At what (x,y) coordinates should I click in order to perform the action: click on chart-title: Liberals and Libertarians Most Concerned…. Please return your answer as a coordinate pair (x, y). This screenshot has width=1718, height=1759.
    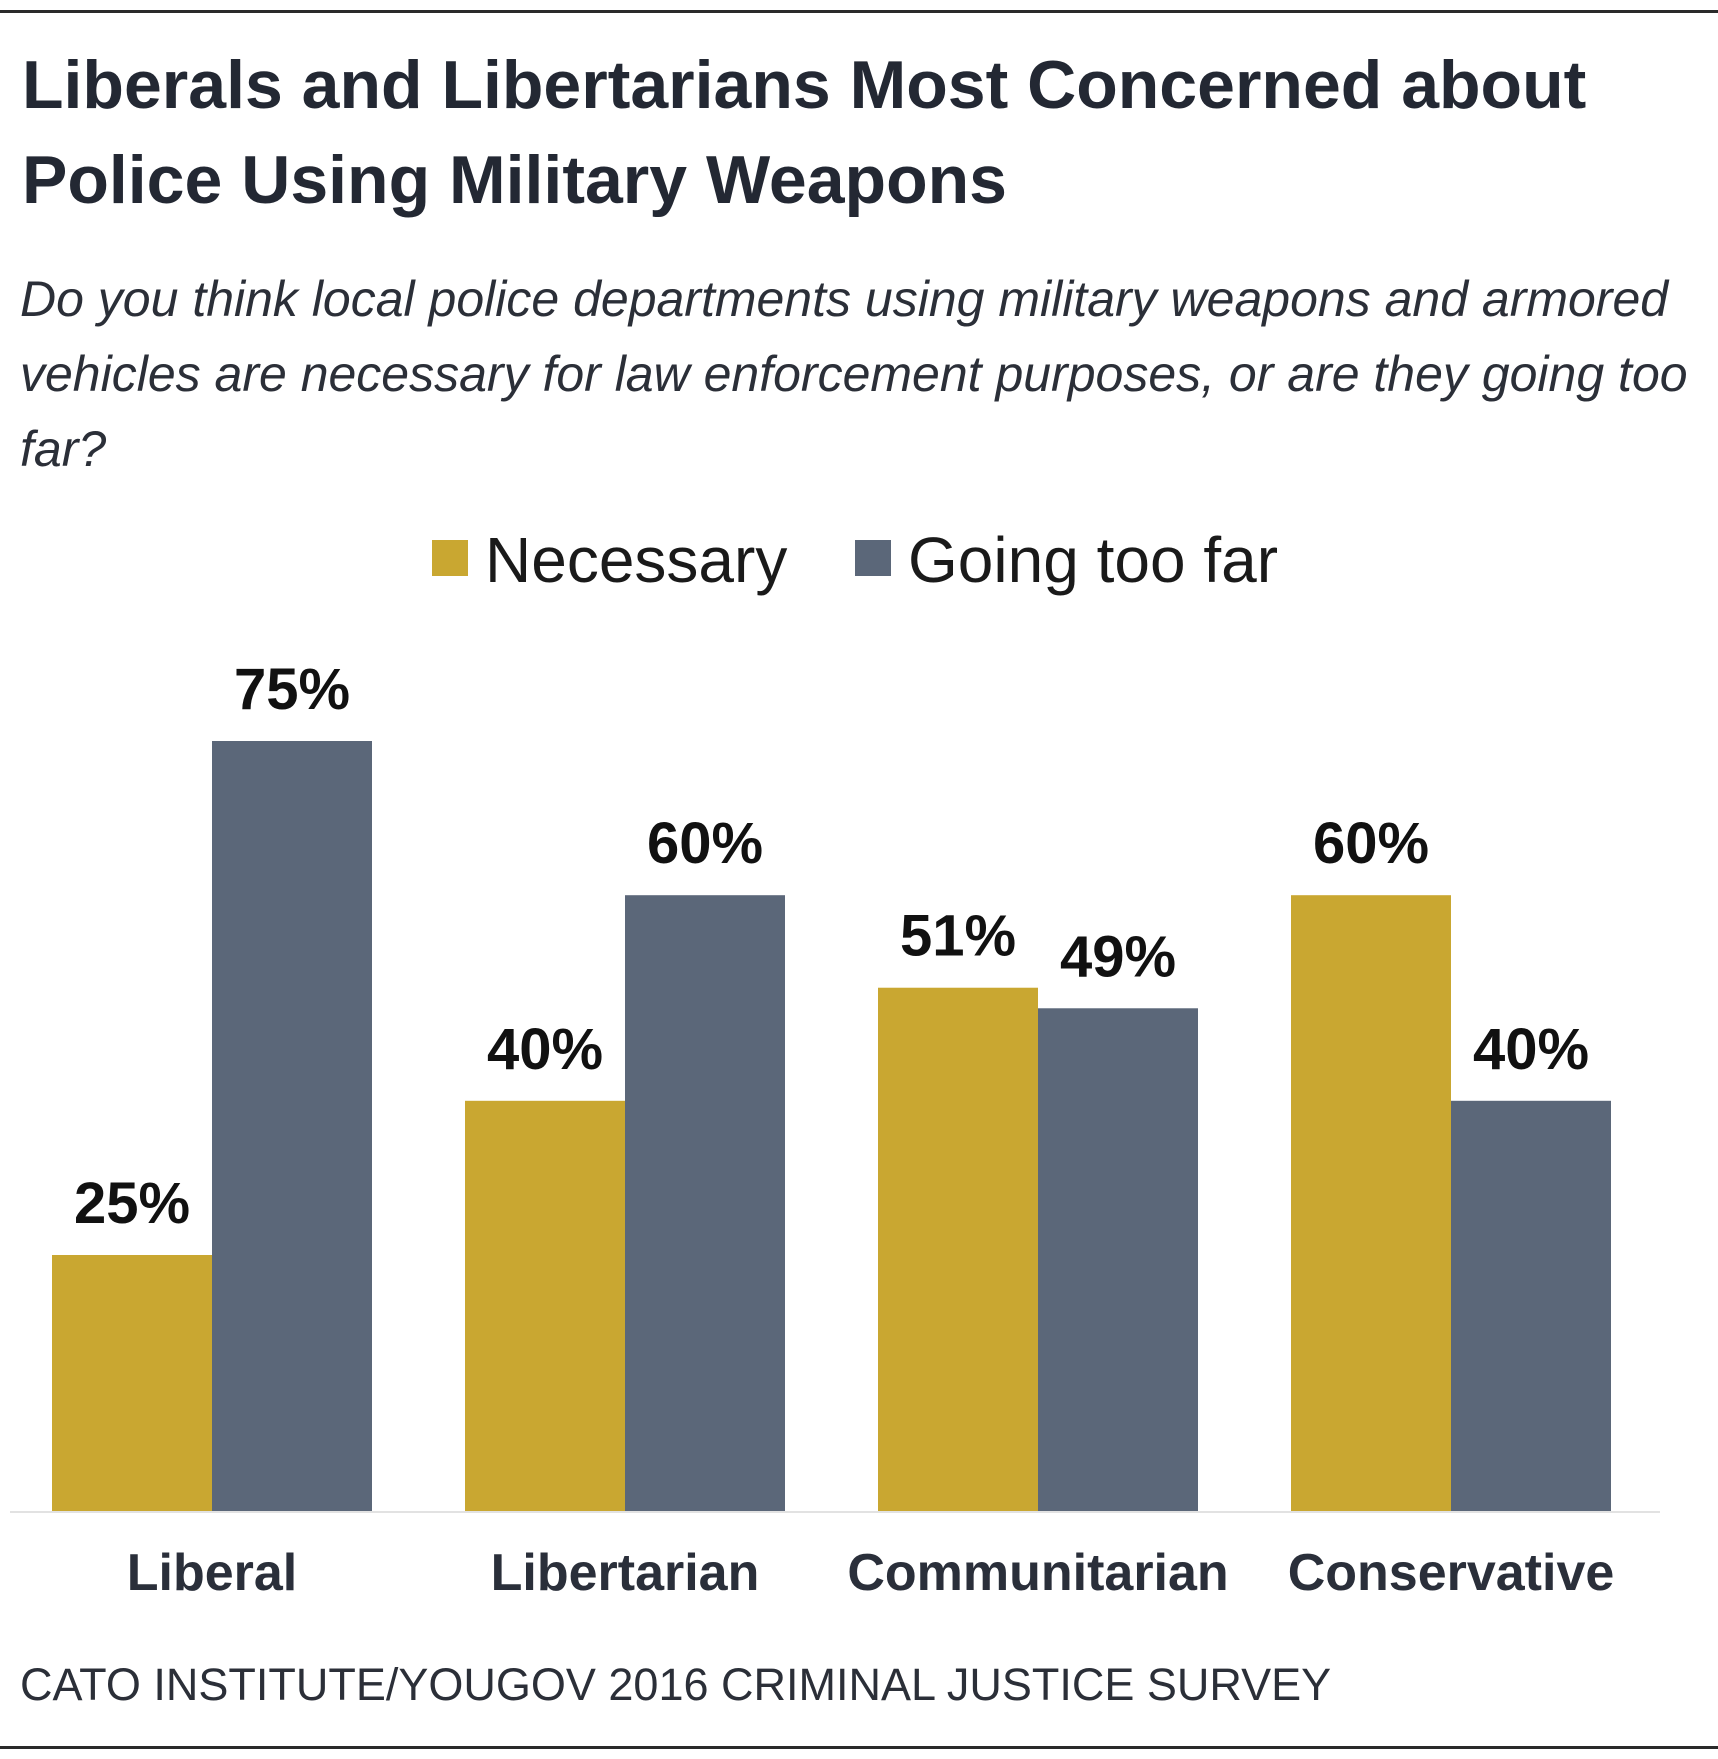
    Looking at the image, I should click on (804, 132).